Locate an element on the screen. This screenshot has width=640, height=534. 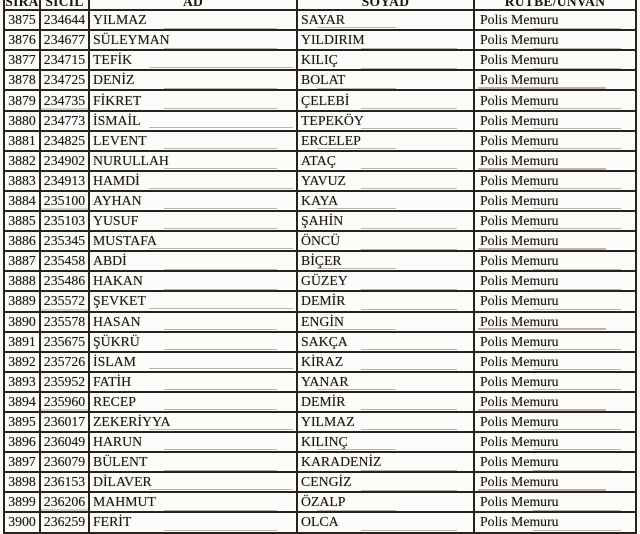
header-row: SIRA SİCİL AD SOYAD RÜTBE/UNVAN is located at coordinates (320, 6).